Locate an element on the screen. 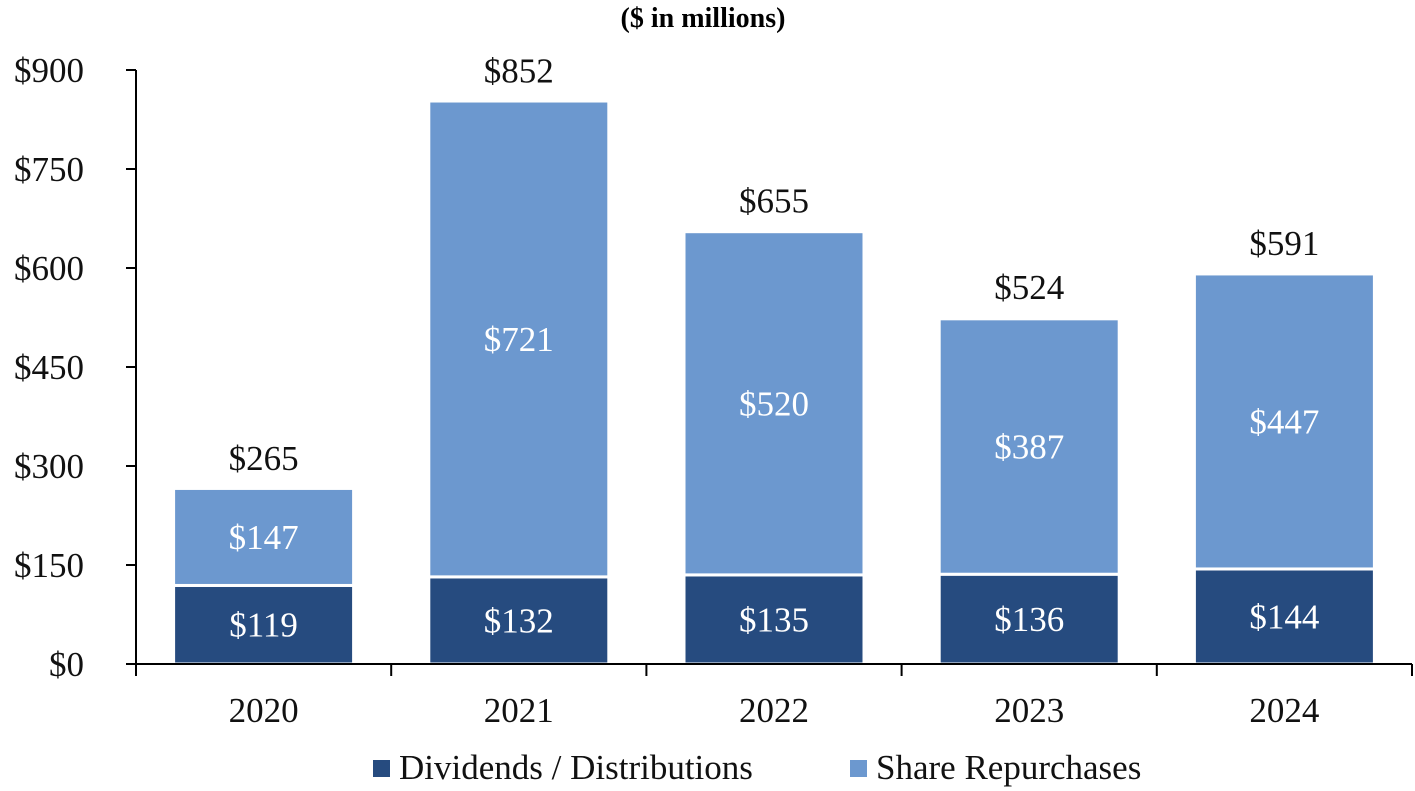 This screenshot has width=1415, height=791. y-tick-label: $600 is located at coordinates (49, 268).